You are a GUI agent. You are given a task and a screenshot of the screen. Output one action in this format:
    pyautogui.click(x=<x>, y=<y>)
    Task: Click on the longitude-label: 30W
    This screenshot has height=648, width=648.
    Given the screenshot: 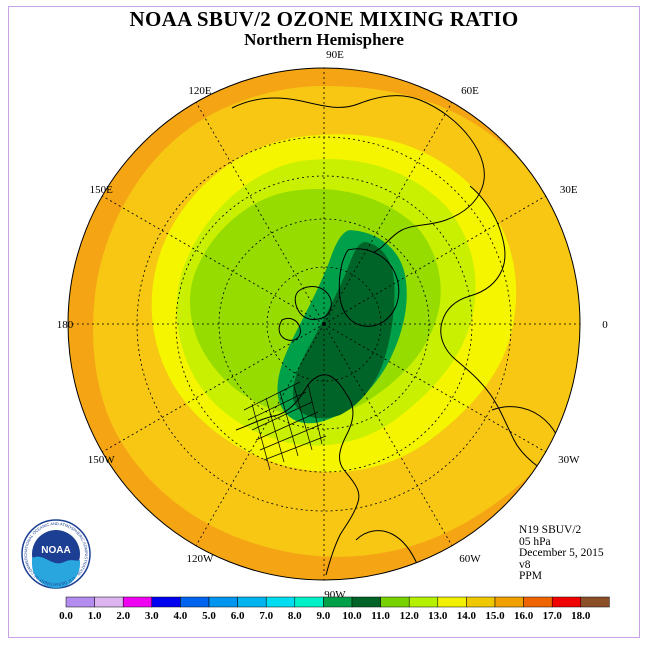 What is the action you would take?
    pyautogui.click(x=569, y=460)
    